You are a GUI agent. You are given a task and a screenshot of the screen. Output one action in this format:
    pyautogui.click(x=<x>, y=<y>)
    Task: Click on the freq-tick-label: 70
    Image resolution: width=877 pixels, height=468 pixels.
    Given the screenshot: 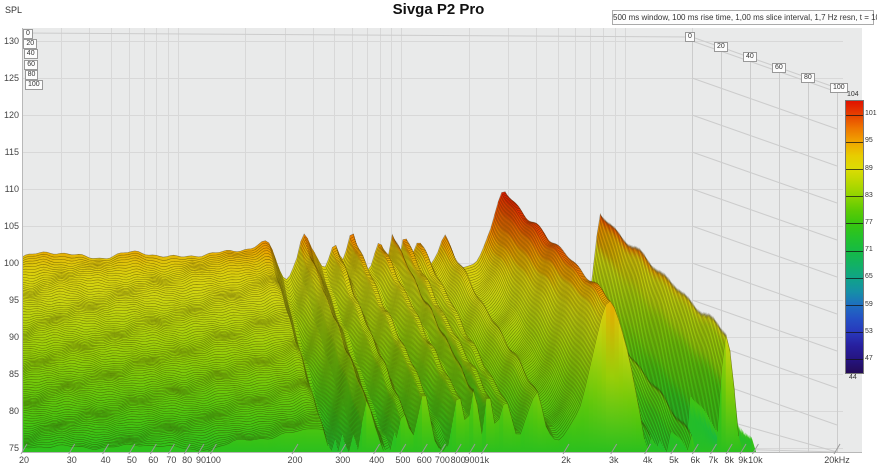 What is the action you would take?
    pyautogui.click(x=171, y=460)
    